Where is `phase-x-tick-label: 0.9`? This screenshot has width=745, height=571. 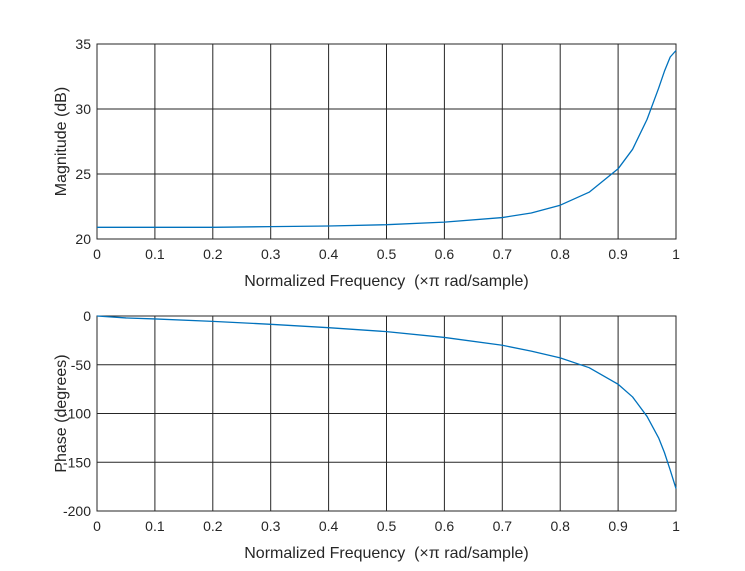 phase-x-tick-label: 0.9 is located at coordinates (618, 526).